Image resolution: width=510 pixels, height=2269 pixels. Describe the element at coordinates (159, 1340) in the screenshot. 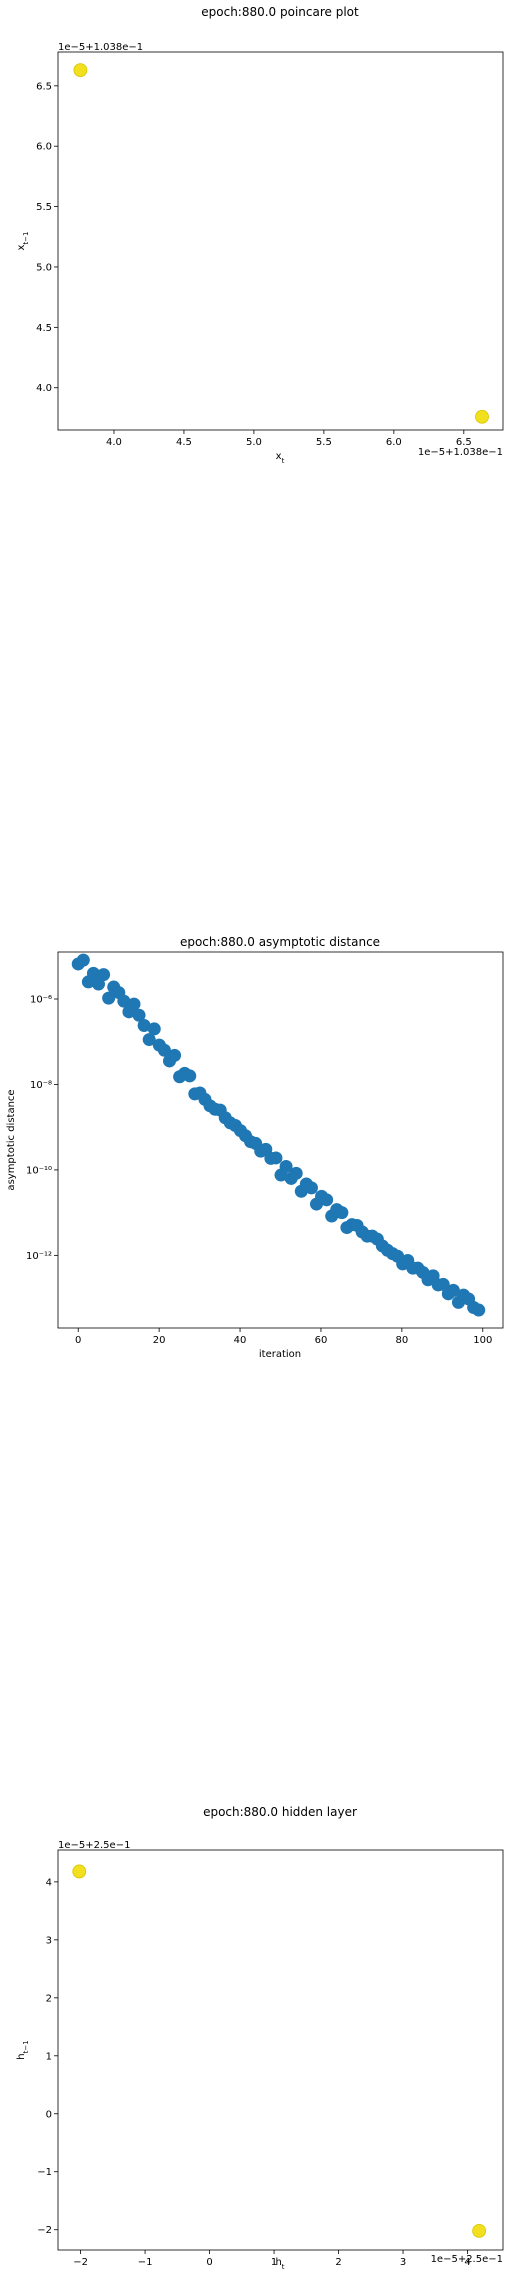

I see `asymptotic-xtick-label: 20` at that location.